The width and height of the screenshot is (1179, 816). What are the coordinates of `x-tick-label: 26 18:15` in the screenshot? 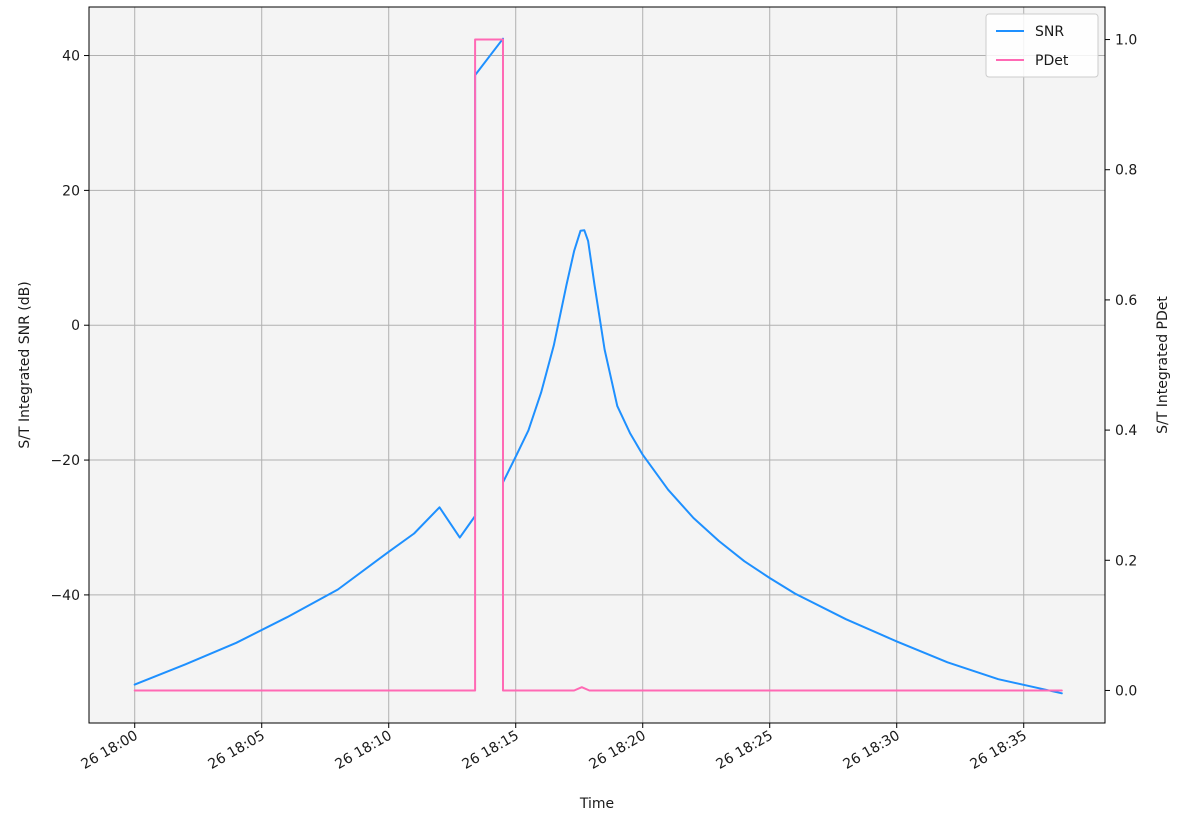 It's located at (490, 750).